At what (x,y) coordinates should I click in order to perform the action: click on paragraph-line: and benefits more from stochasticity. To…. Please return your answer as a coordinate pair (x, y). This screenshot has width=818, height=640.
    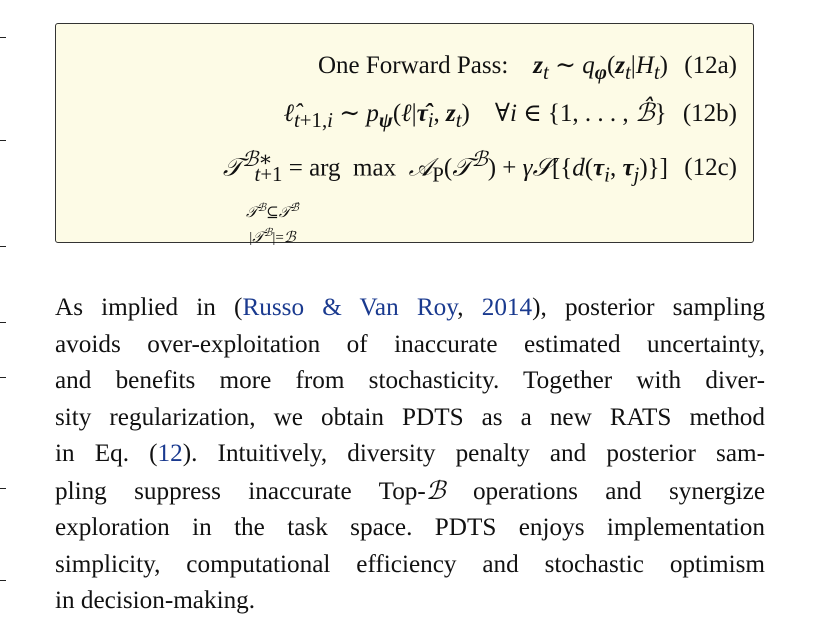
    Looking at the image, I should click on (410, 380).